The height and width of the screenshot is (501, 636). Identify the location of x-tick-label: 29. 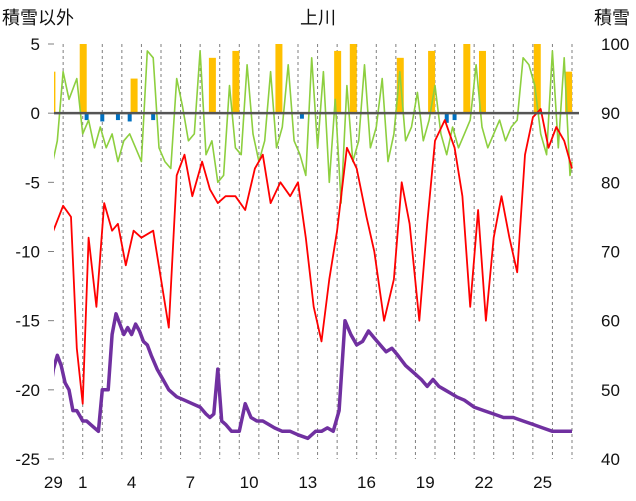
(53, 482).